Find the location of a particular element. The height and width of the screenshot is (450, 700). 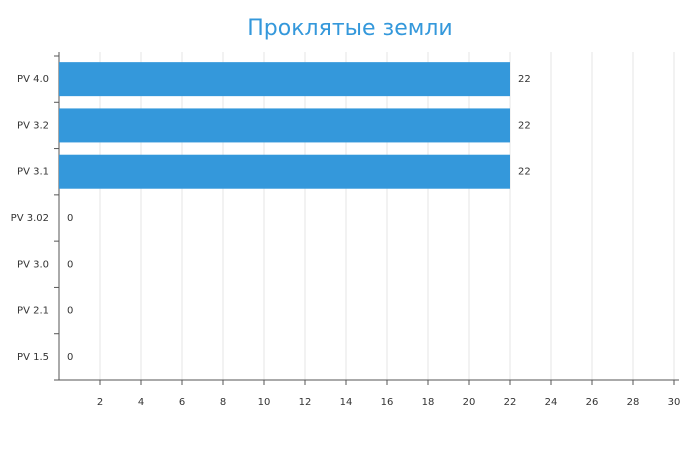

x-tick-label: 28 is located at coordinates (633, 402).